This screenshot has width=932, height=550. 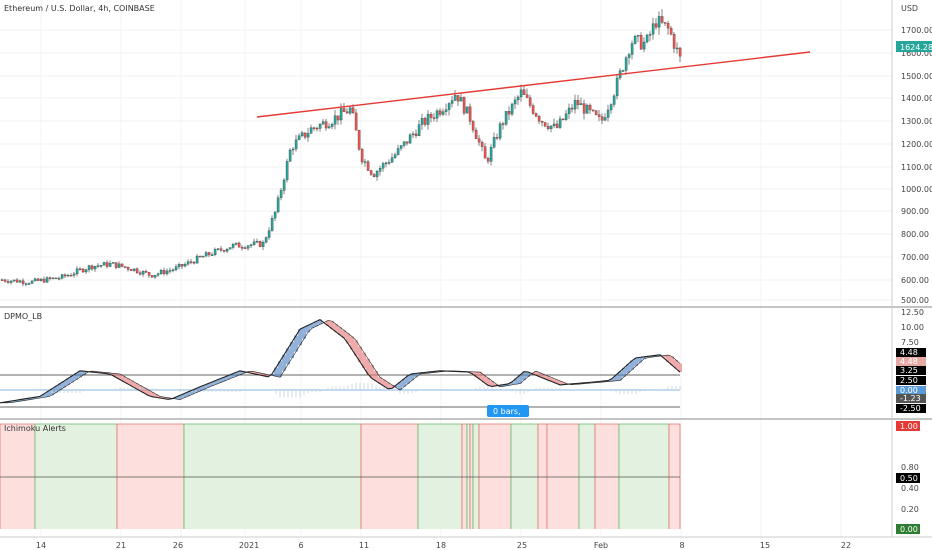 I want to click on last-price-tag, so click(x=914, y=46).